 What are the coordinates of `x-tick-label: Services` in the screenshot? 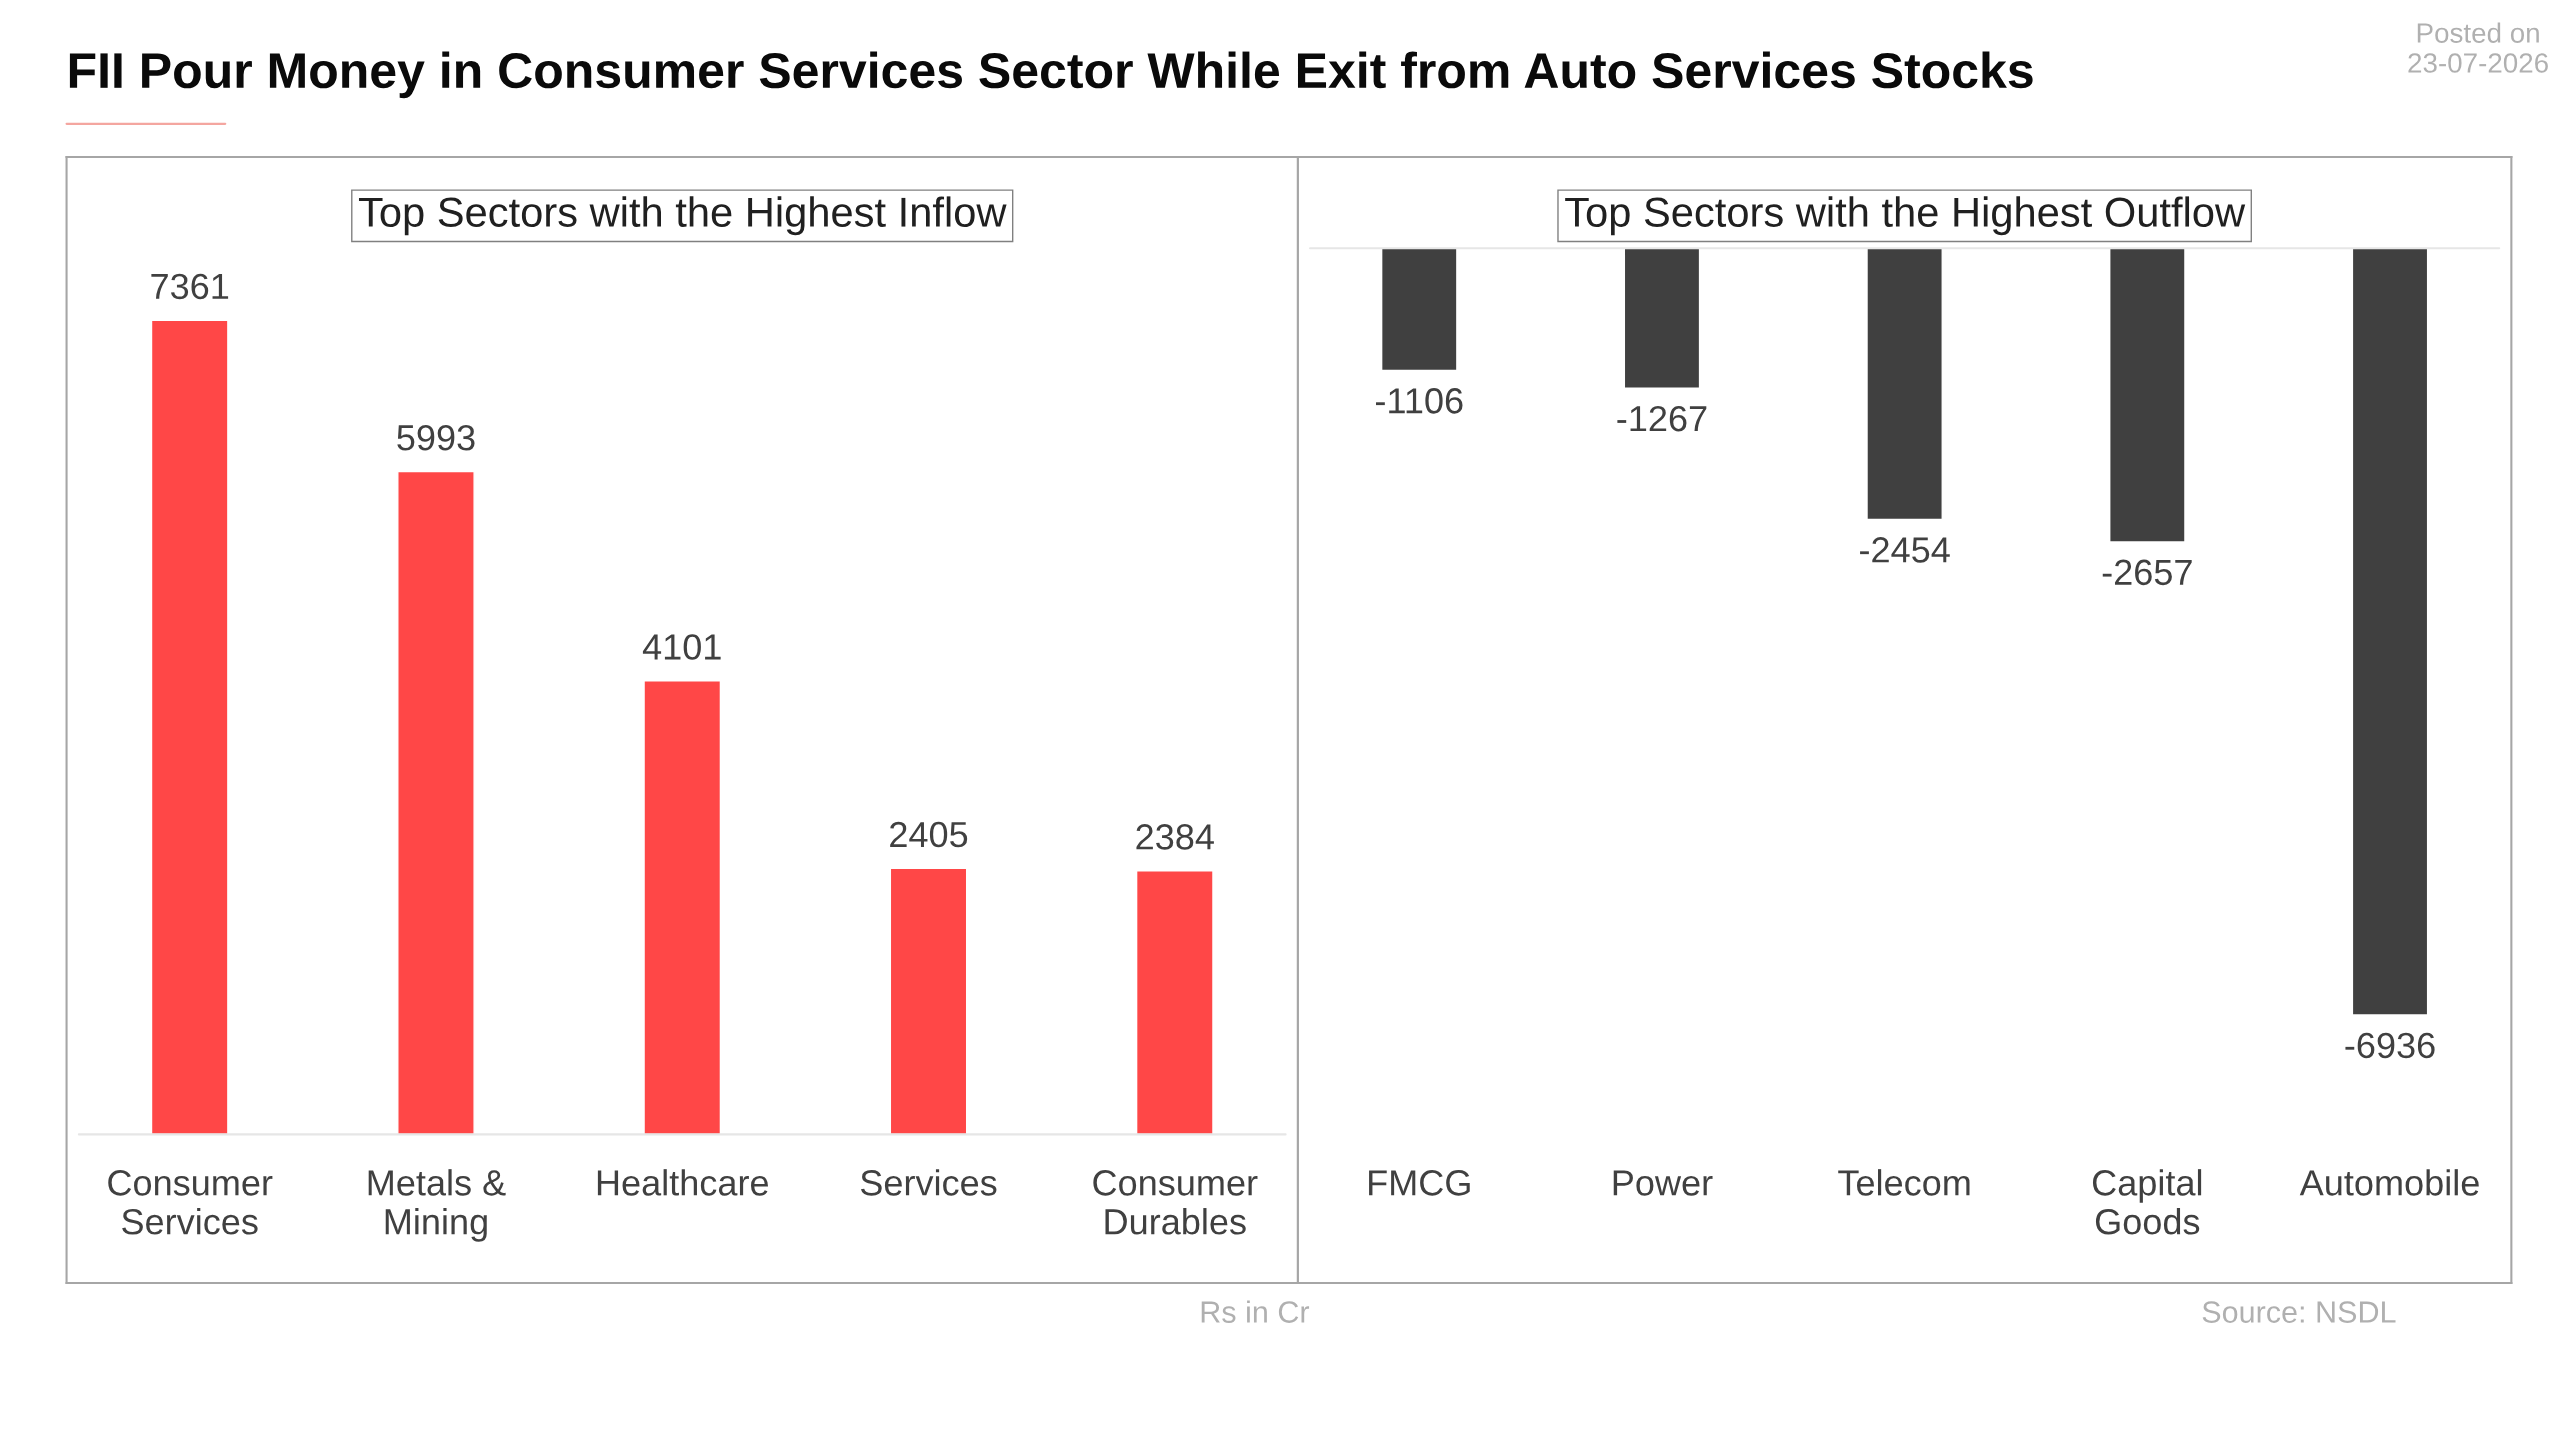 It's located at (928, 1182).